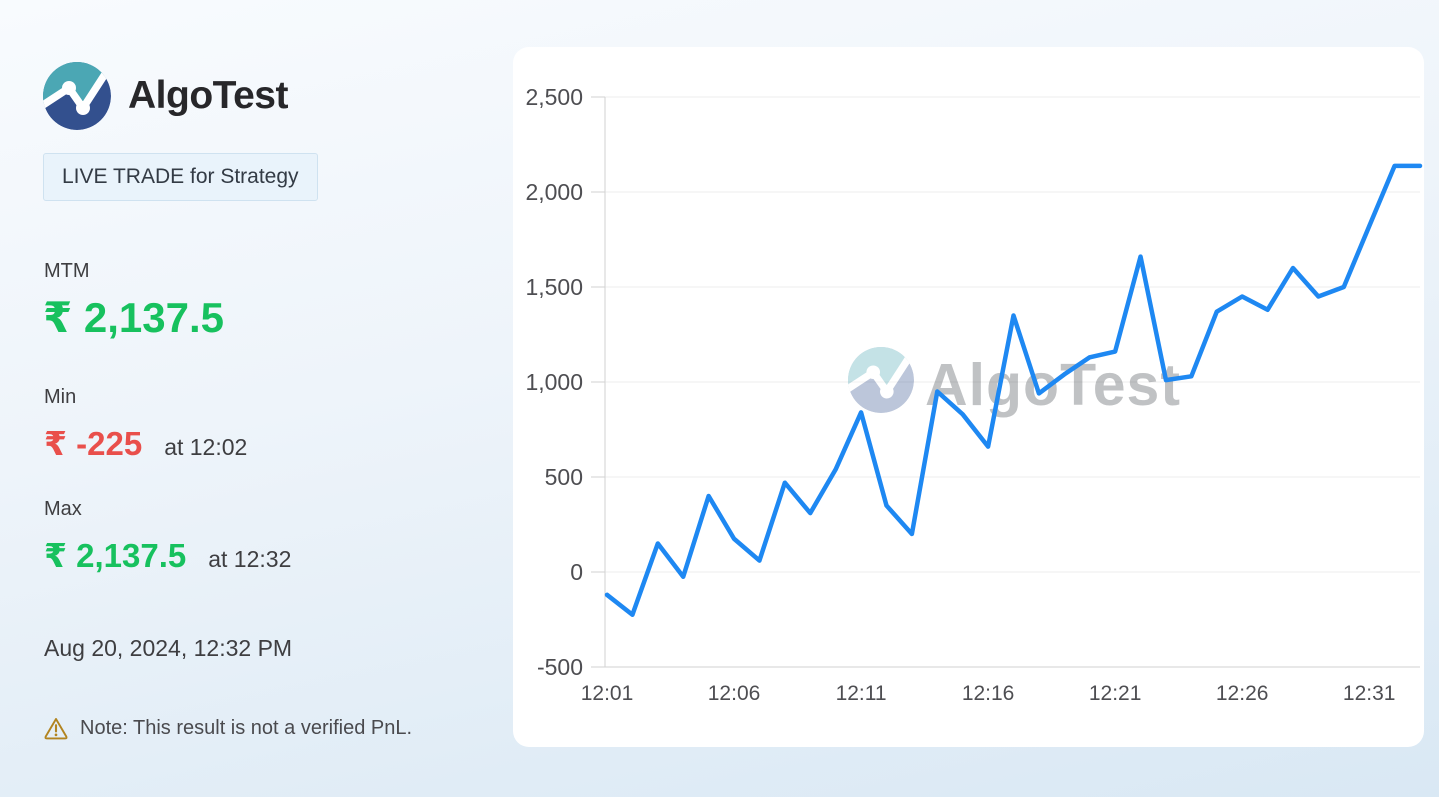  I want to click on max-row: ₹ 2,137.5 at 12:32, so click(167, 555).